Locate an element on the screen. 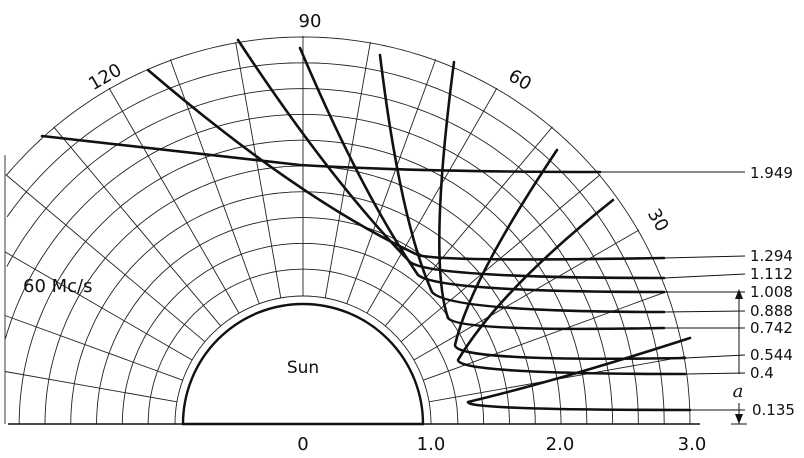  value-leaders is located at coordinates (673, 291).